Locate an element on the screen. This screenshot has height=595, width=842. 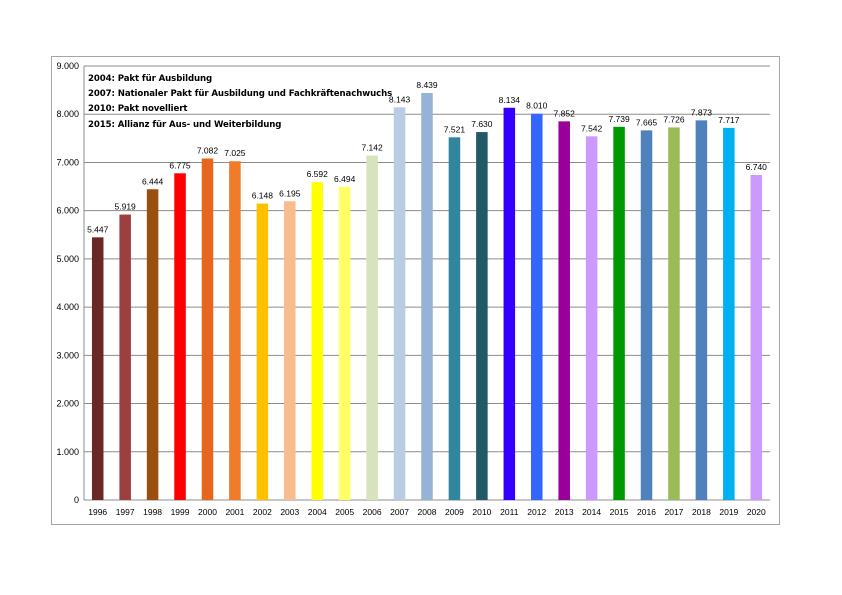
data-label-2013: 7.852 is located at coordinates (565, 113).